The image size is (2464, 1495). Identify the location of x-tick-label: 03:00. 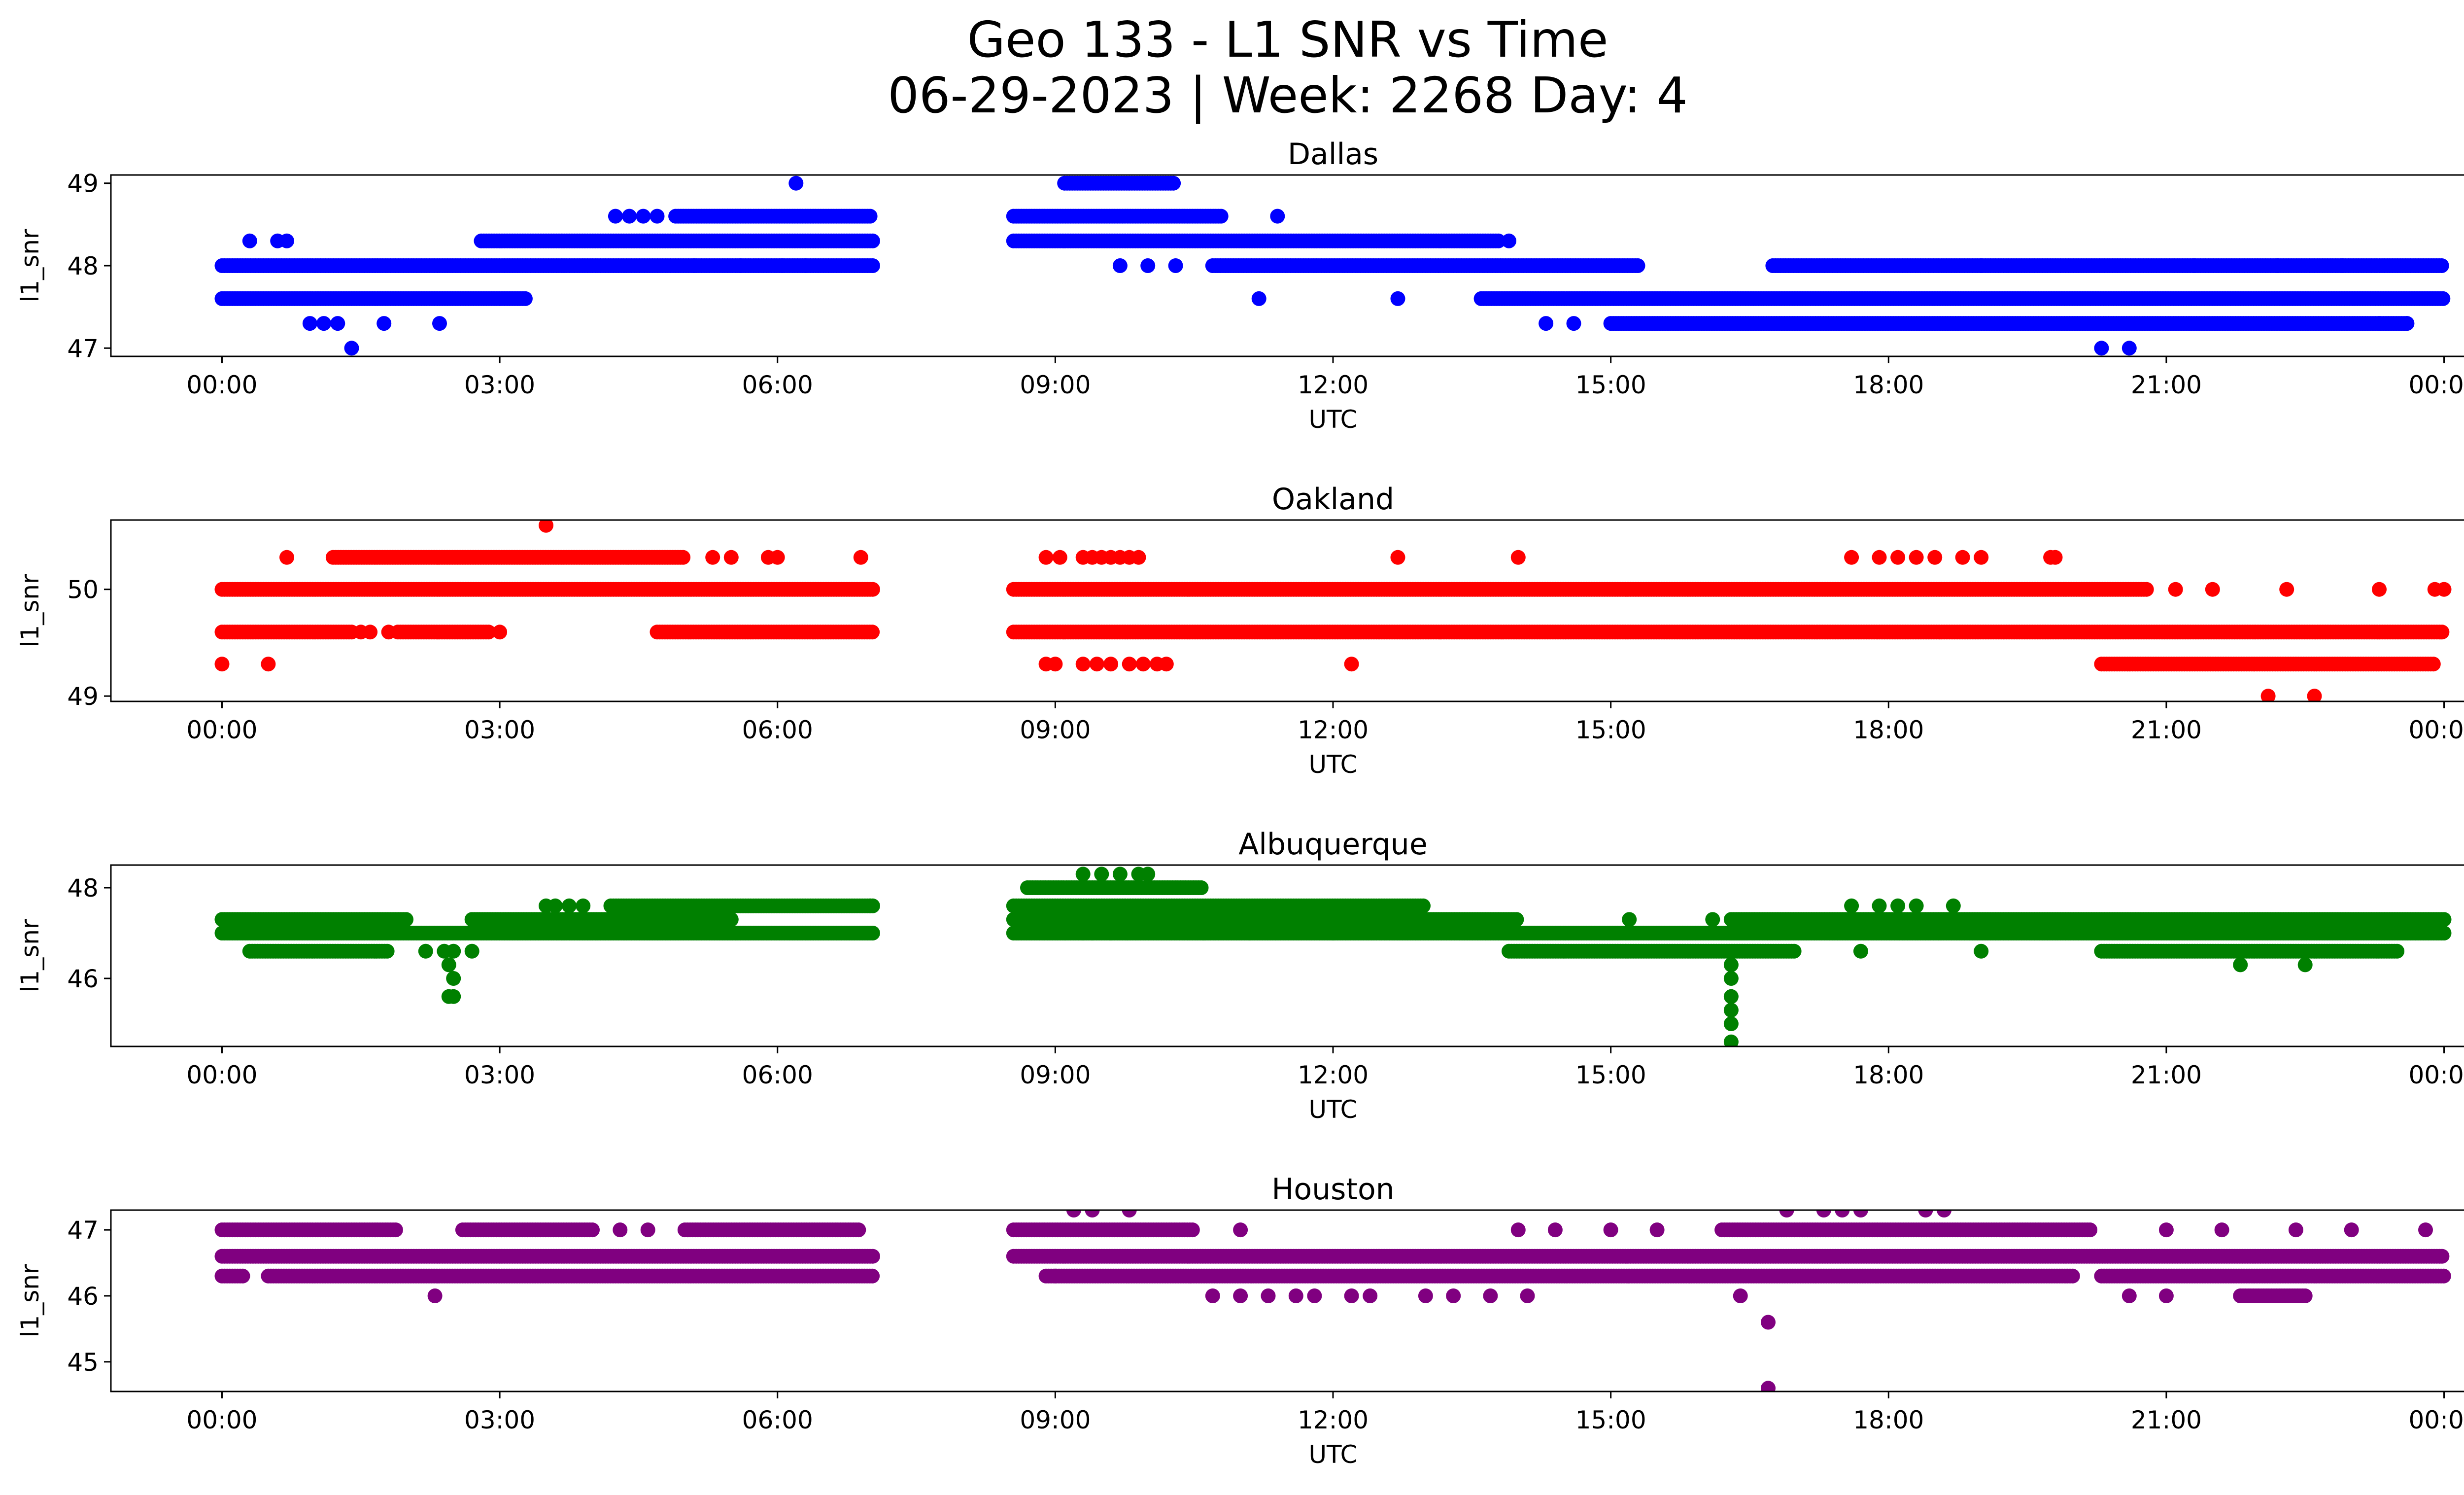
(499, 385).